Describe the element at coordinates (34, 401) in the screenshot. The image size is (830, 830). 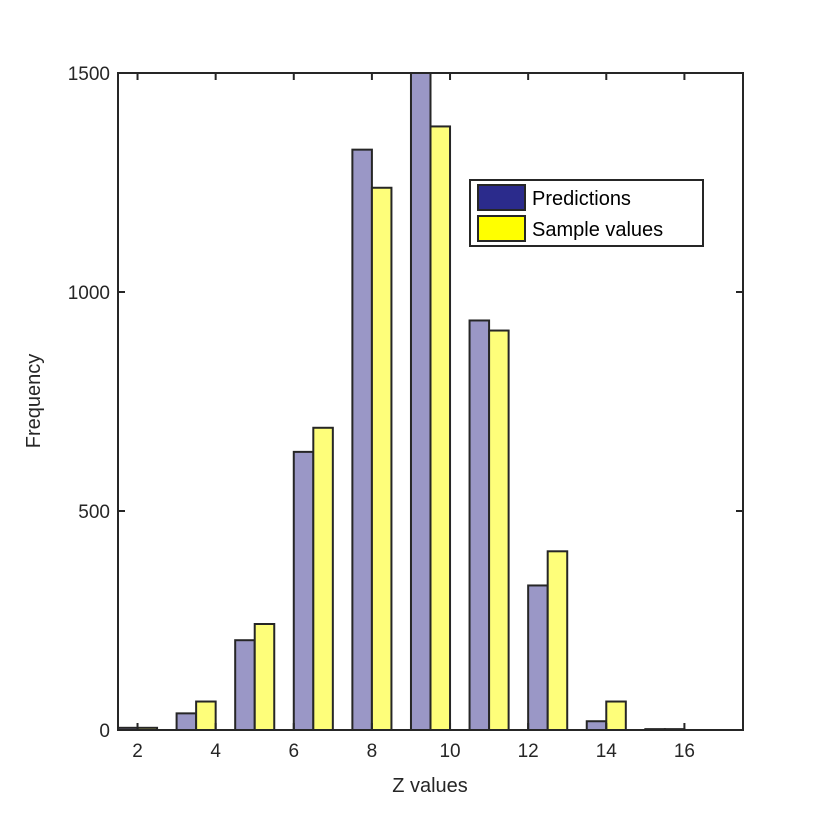
I see `y-axis-label: Frequency` at that location.